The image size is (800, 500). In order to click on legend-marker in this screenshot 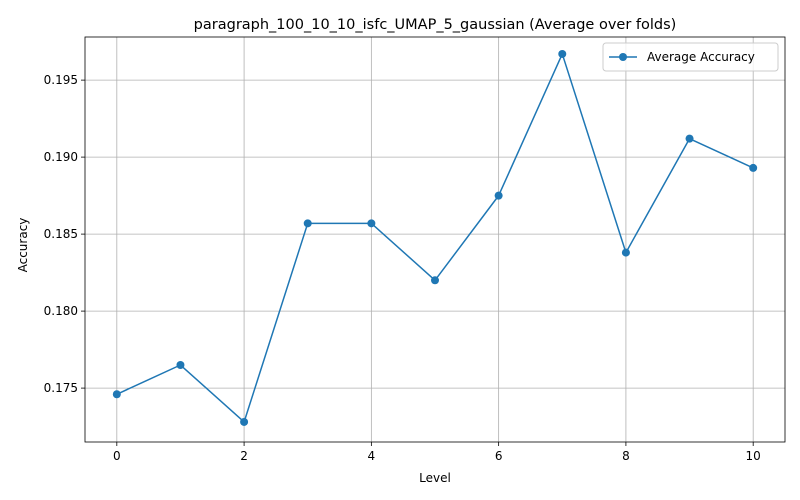, I will do `click(623, 57)`.